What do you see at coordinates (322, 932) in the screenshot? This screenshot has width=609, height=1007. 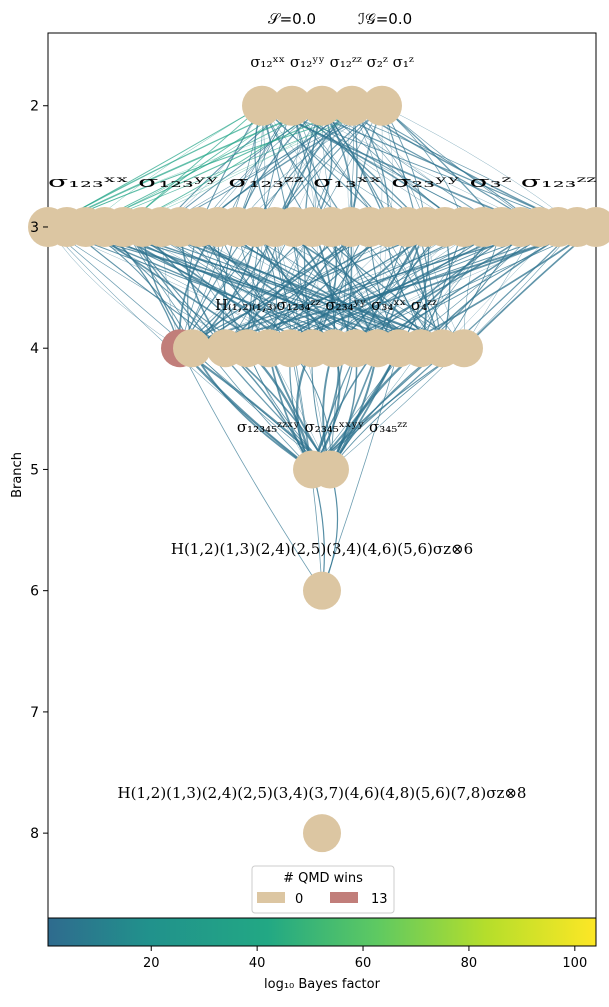 I see `colorbar-gradient` at bounding box center [322, 932].